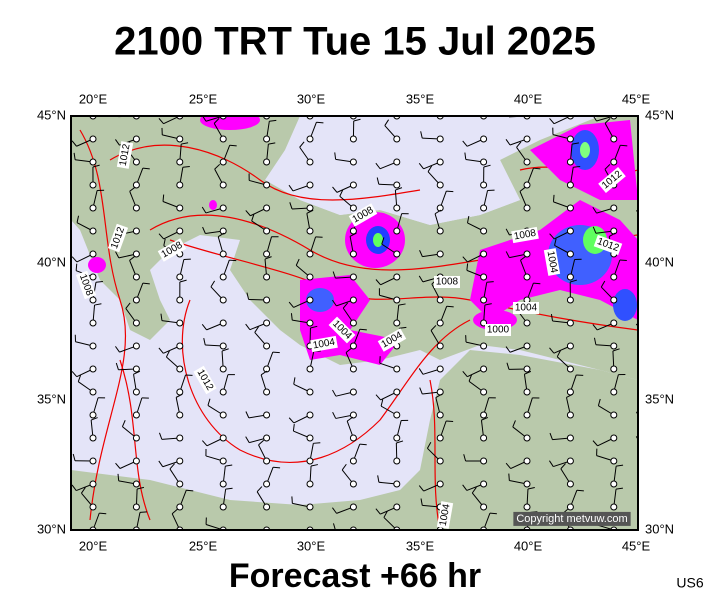 The image size is (711, 600). What do you see at coordinates (528, 545) in the screenshot?
I see `lon-label-bottom: 40°E` at bounding box center [528, 545].